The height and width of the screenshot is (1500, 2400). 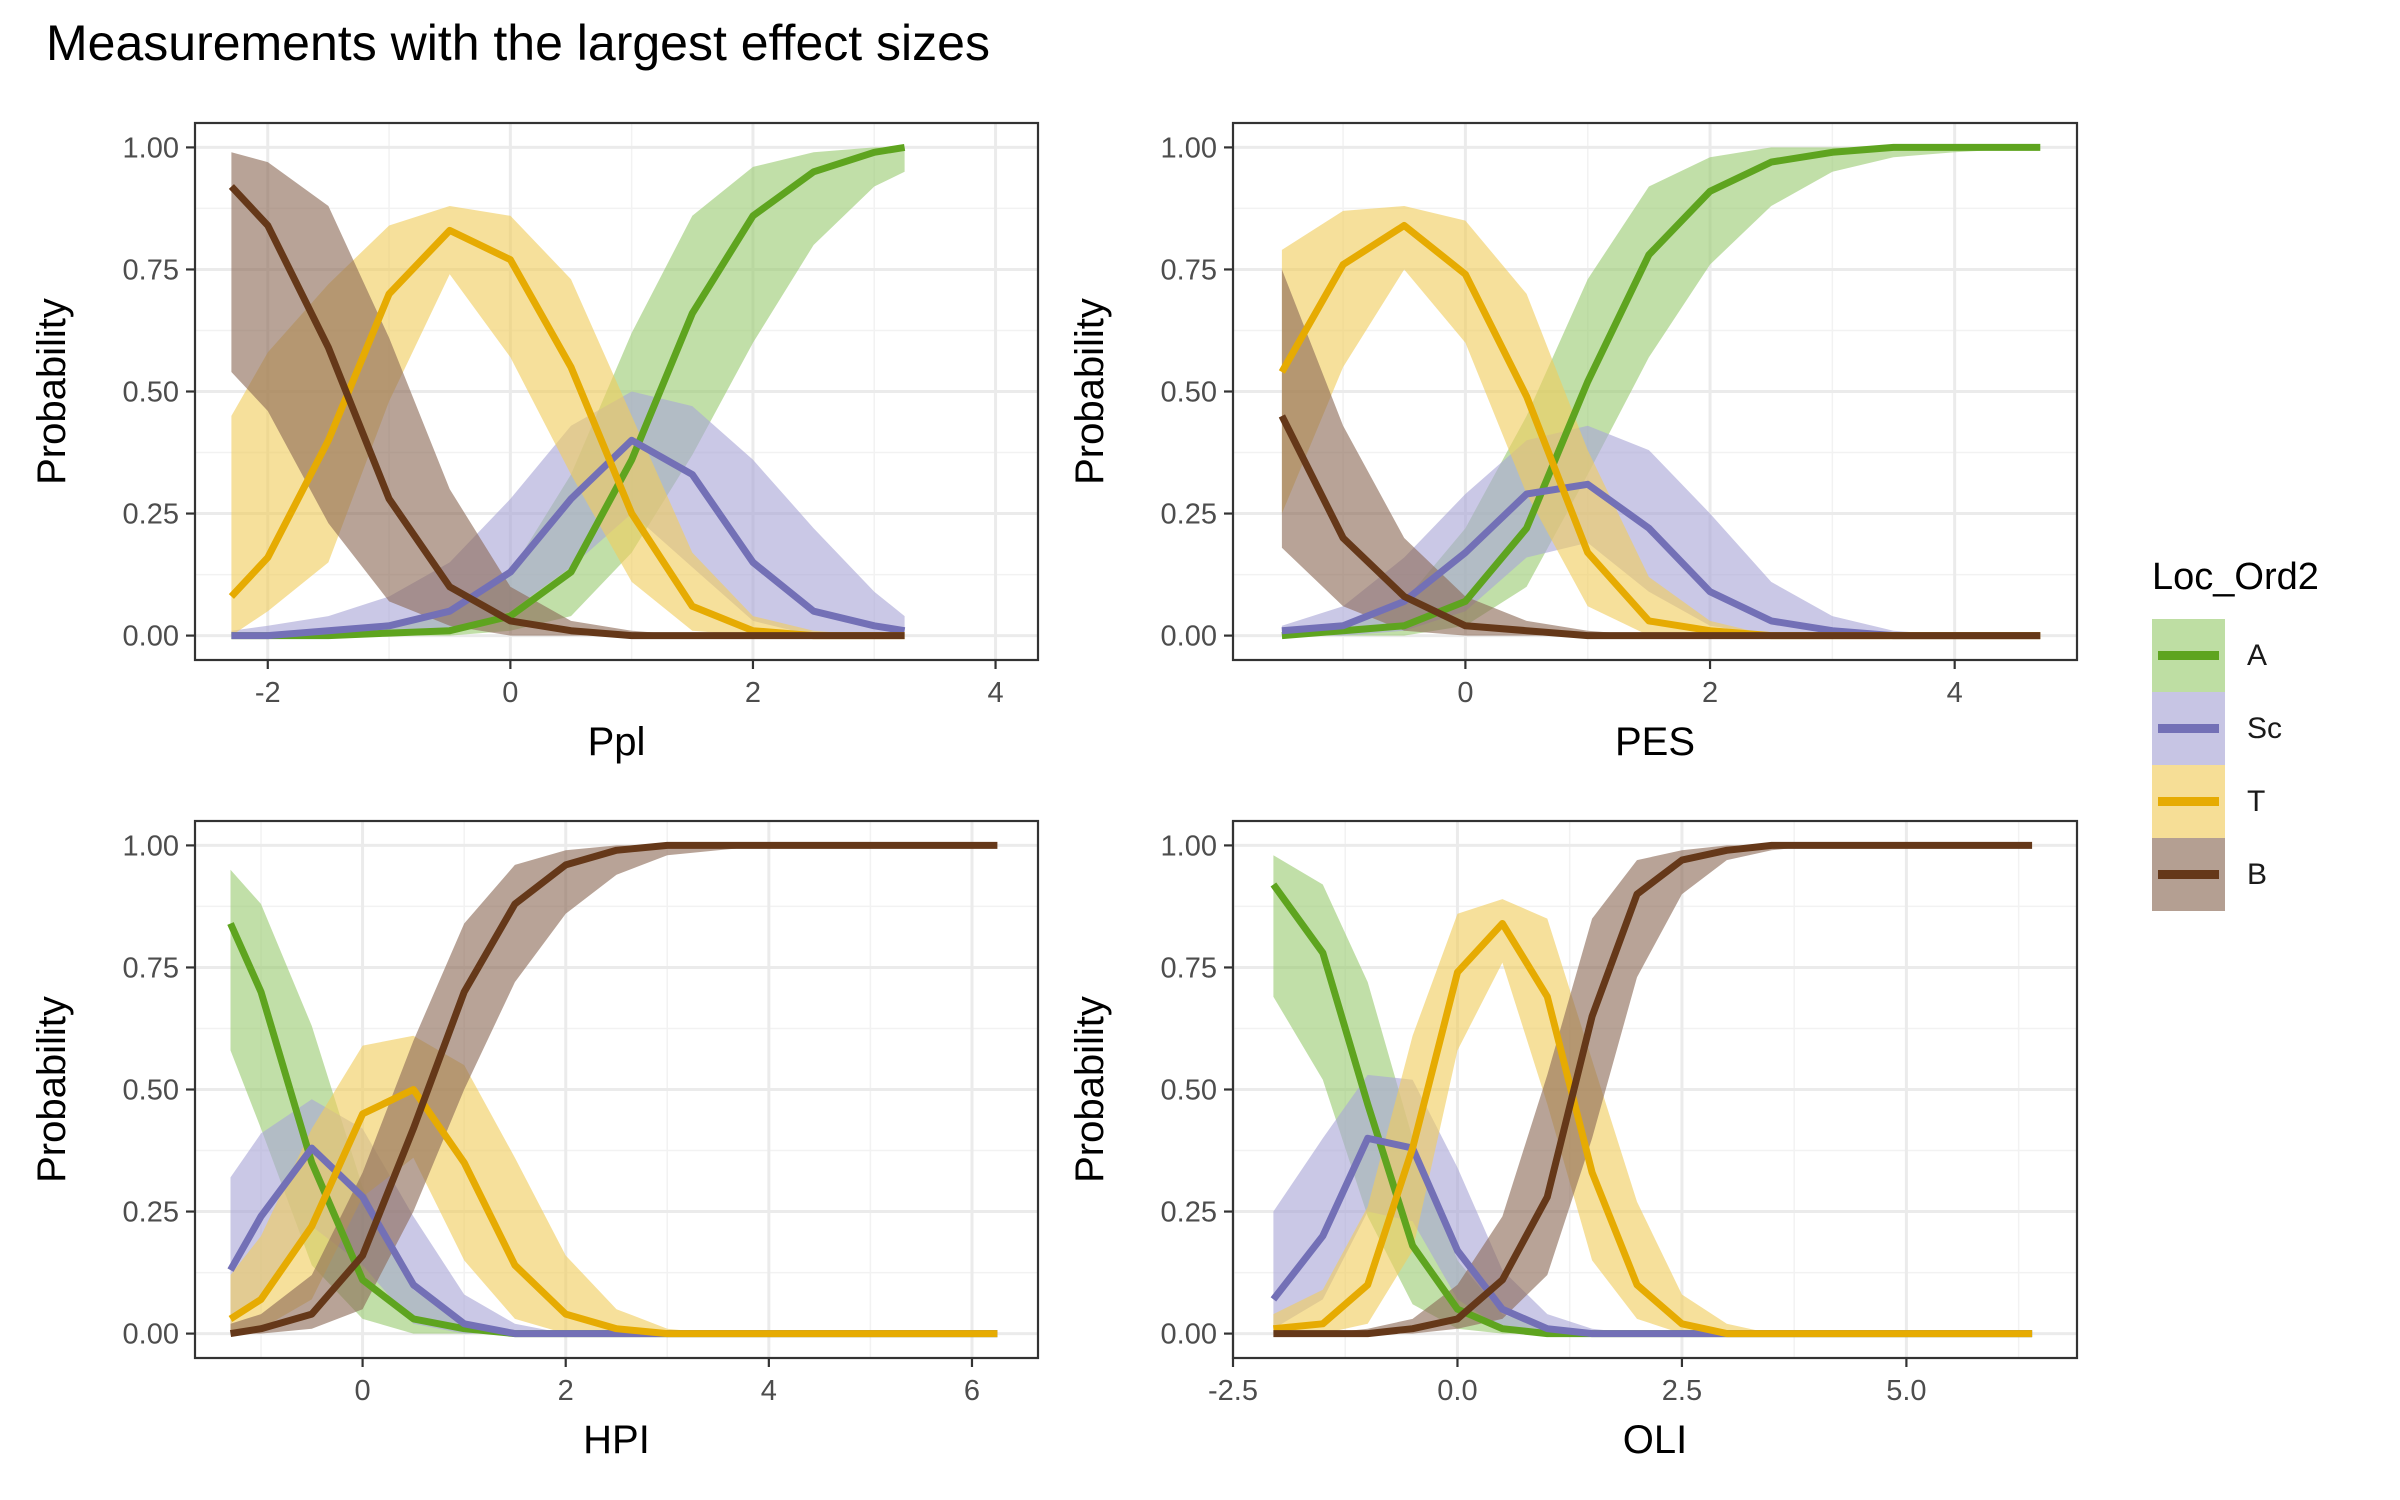 I want to click on line-sc, so click(x=568, y=538).